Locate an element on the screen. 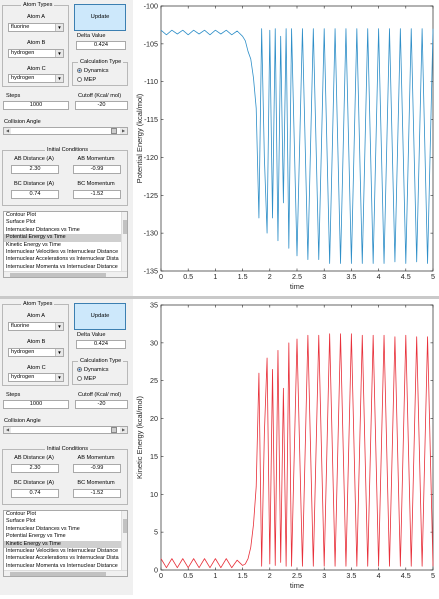 This screenshot has width=439, height=599. atom-a-value: fluorine is located at coordinates (20, 27).